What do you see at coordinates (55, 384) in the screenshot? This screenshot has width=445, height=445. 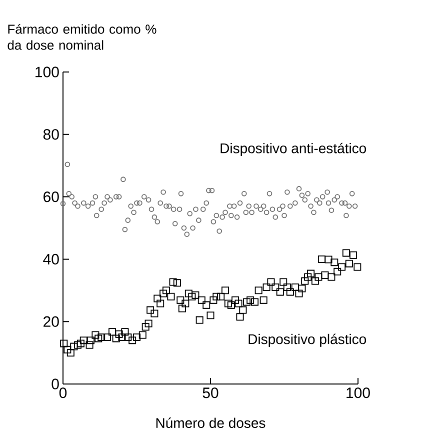 I see `y-tick-label: 0` at bounding box center [55, 384].